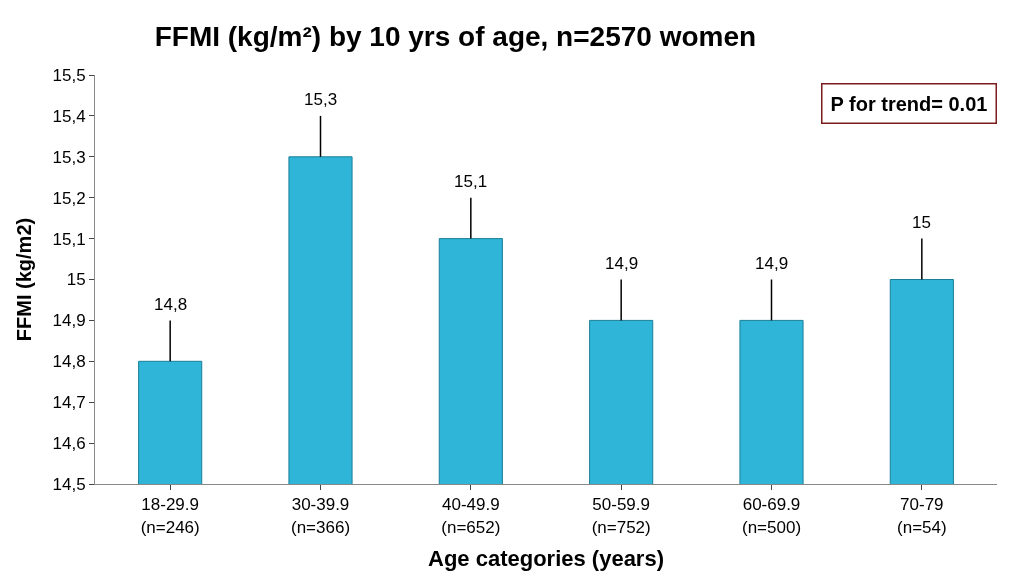 Image resolution: width=1012 pixels, height=579 pixels. What do you see at coordinates (24, 279) in the screenshot?
I see `y-axis-title: FFMI (kg/m2)` at bounding box center [24, 279].